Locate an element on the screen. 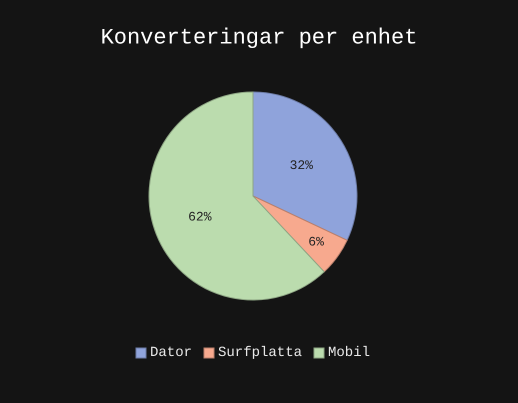 The image size is (518, 403). legend-label: Surfplatta is located at coordinates (260, 353).